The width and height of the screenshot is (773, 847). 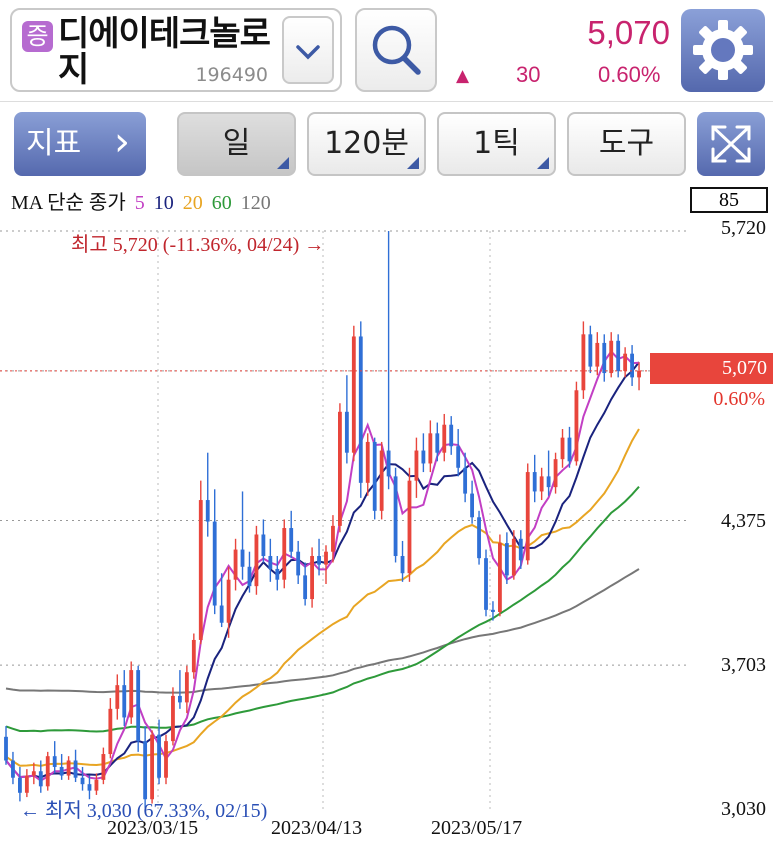 I want to click on search-button, so click(x=396, y=50).